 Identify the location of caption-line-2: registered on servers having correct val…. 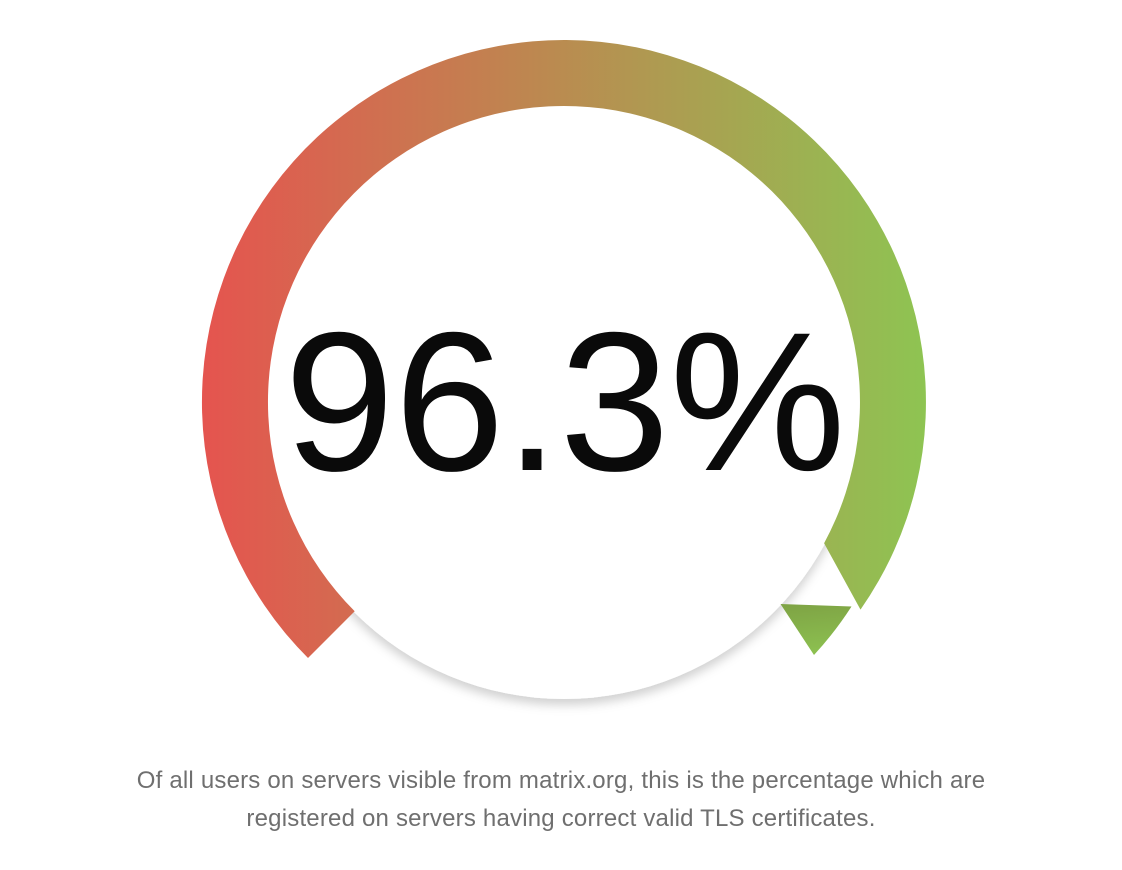
(561, 818).